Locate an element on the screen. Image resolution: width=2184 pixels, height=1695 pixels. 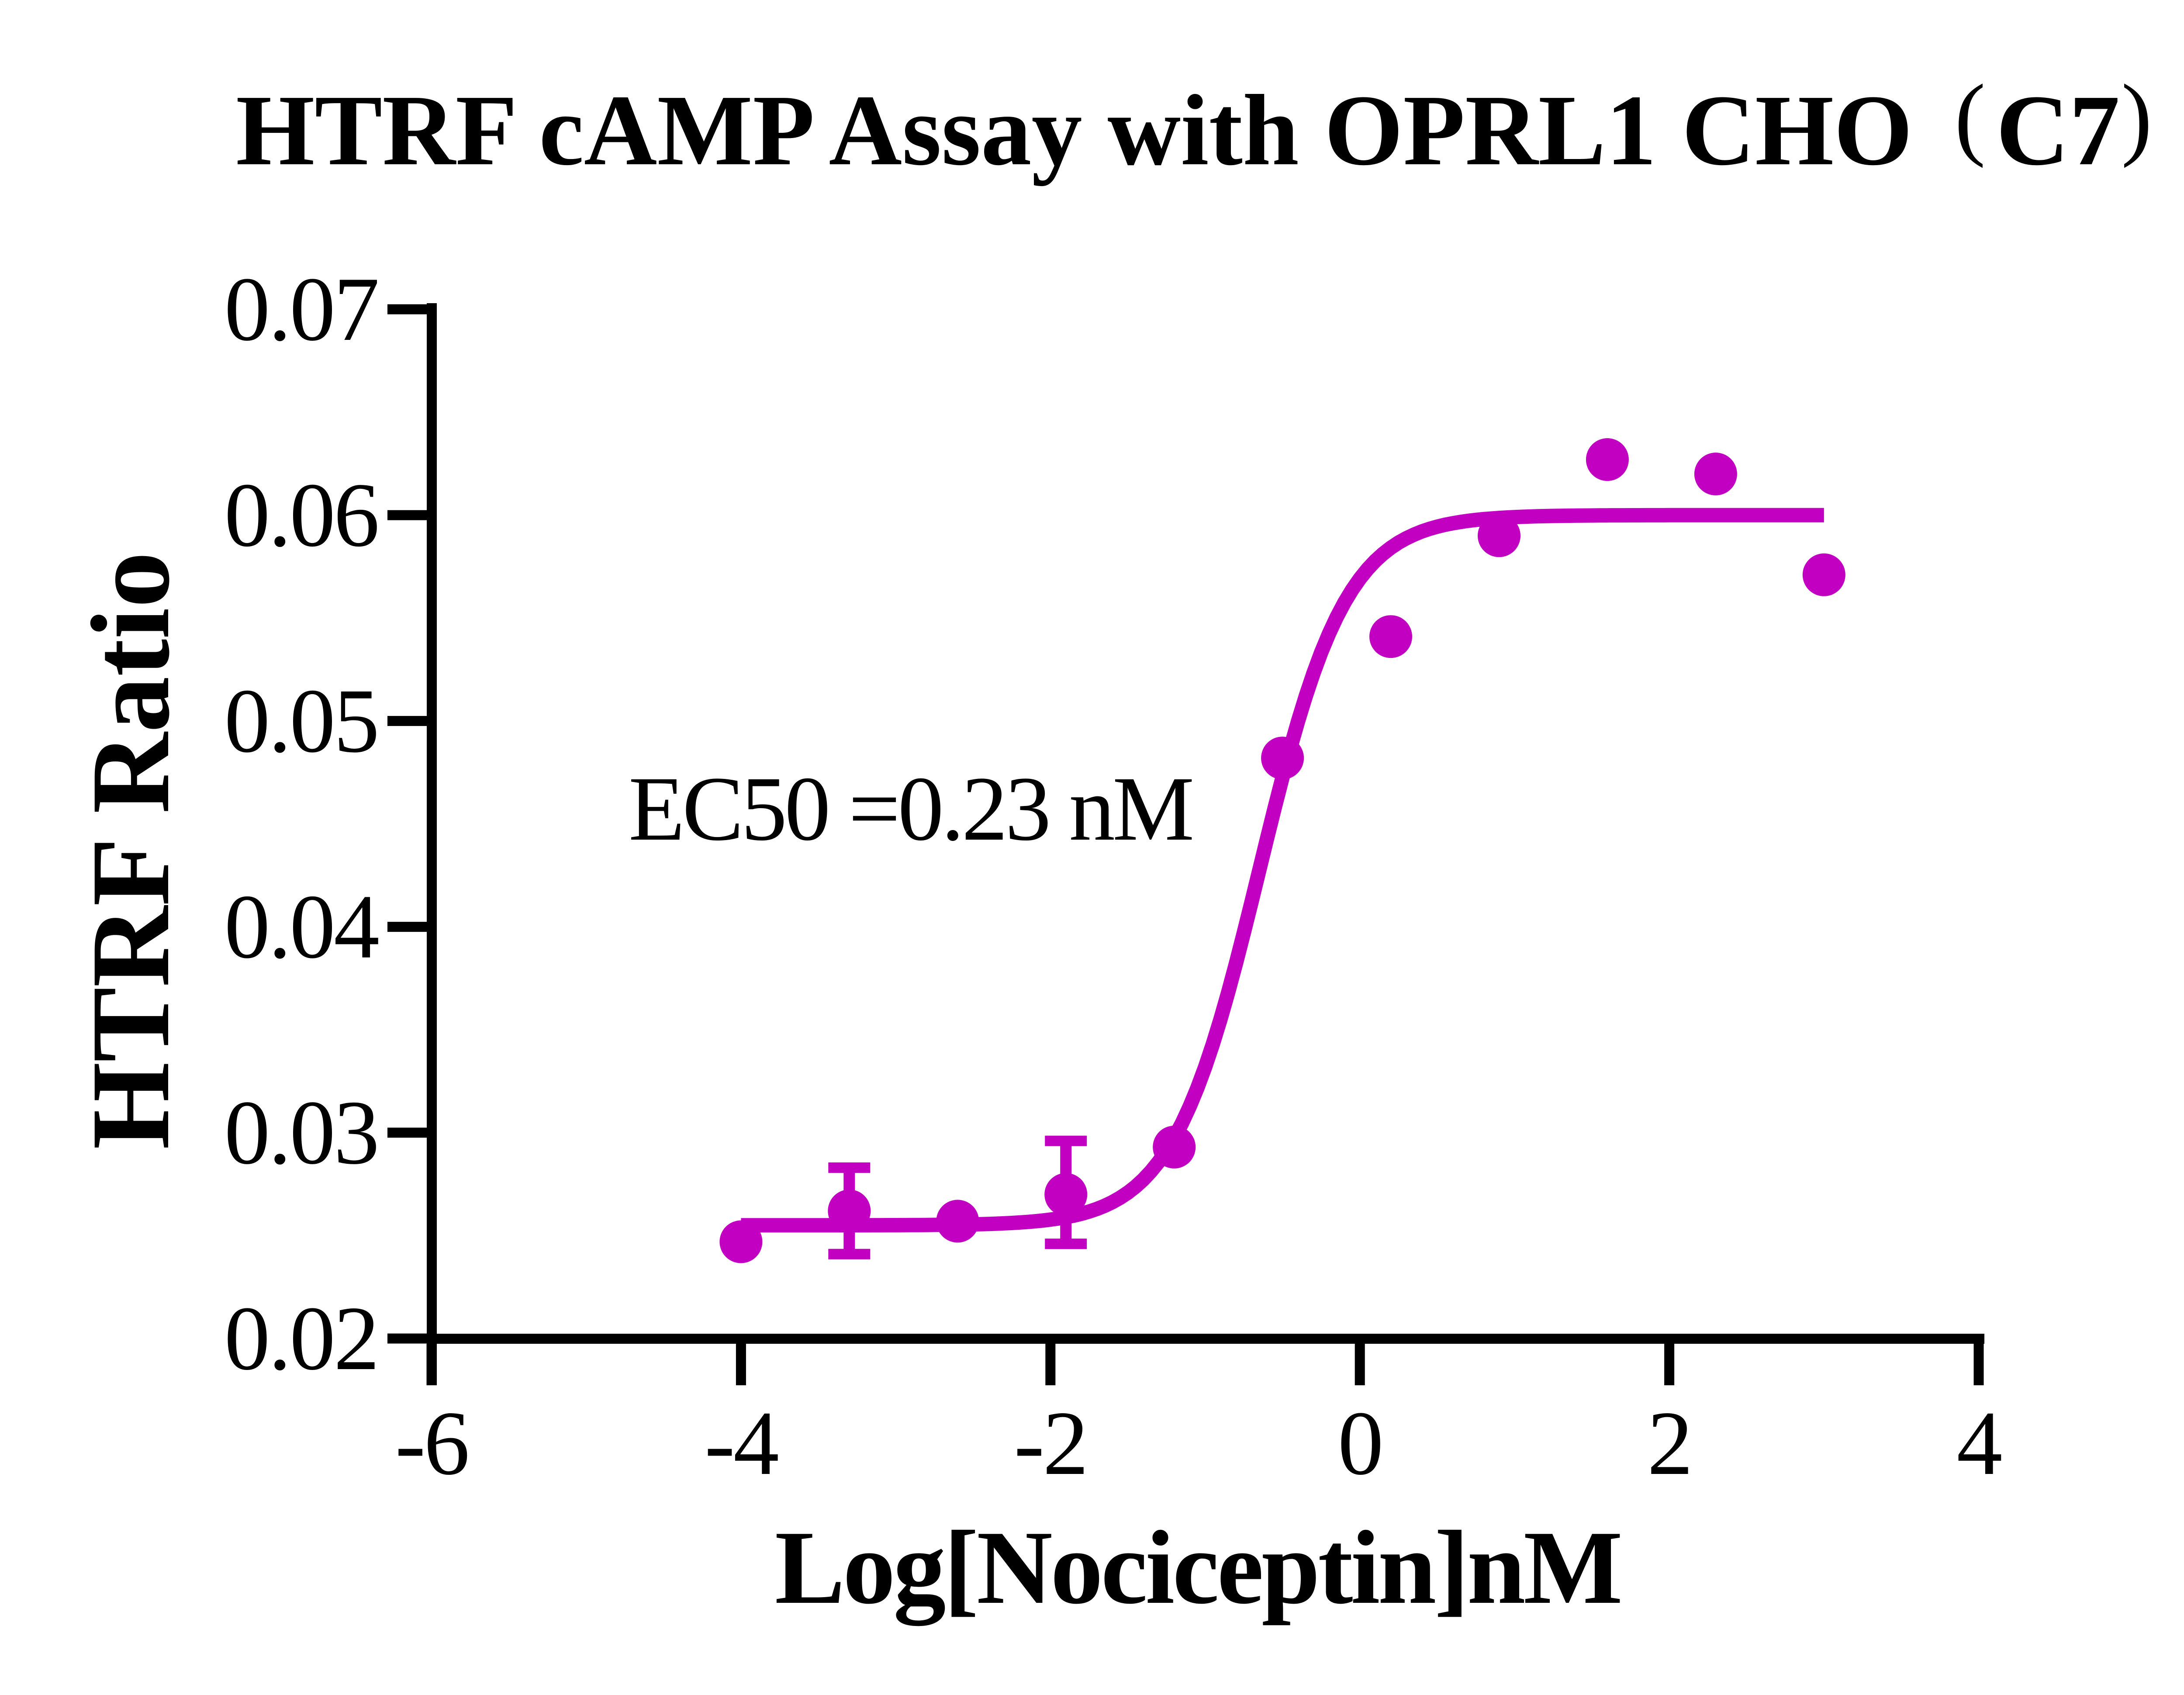
svg-text: 4 is located at coordinates (1979, 1443).